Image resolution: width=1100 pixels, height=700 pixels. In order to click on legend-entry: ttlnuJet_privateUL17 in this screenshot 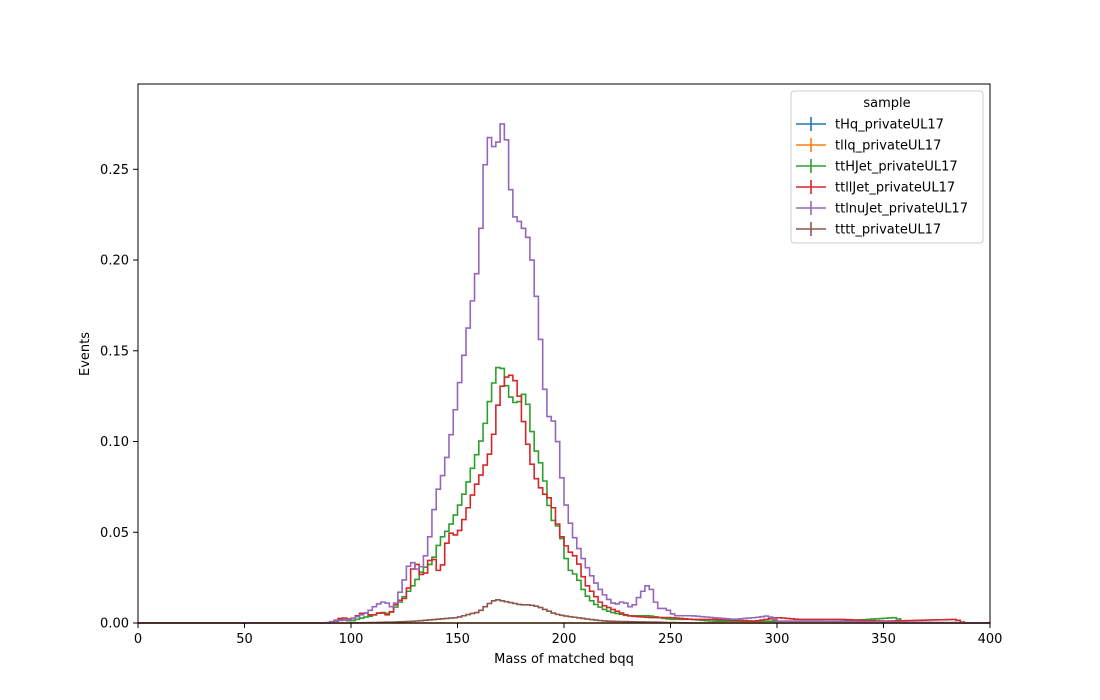, I will do `click(882, 209)`.